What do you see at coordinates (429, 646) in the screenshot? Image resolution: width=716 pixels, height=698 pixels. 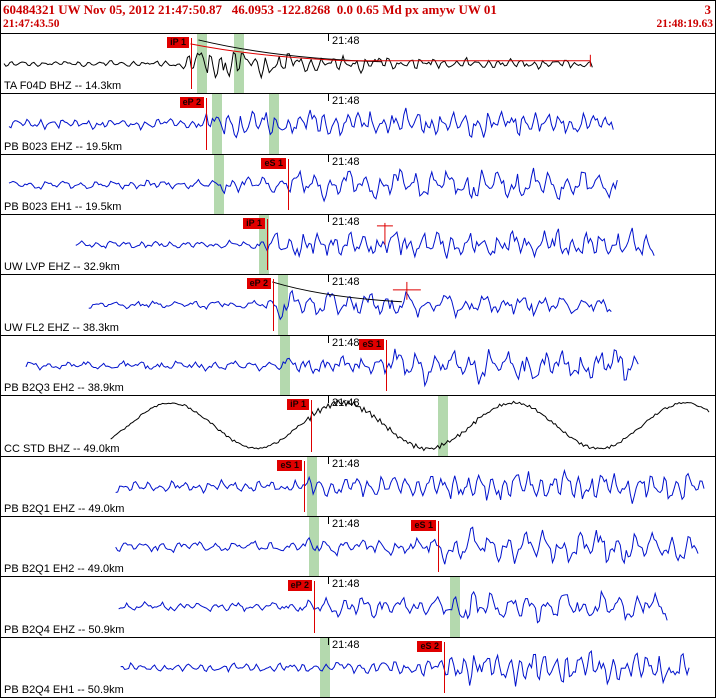 I see `pick-phase-label: eS 2` at bounding box center [429, 646].